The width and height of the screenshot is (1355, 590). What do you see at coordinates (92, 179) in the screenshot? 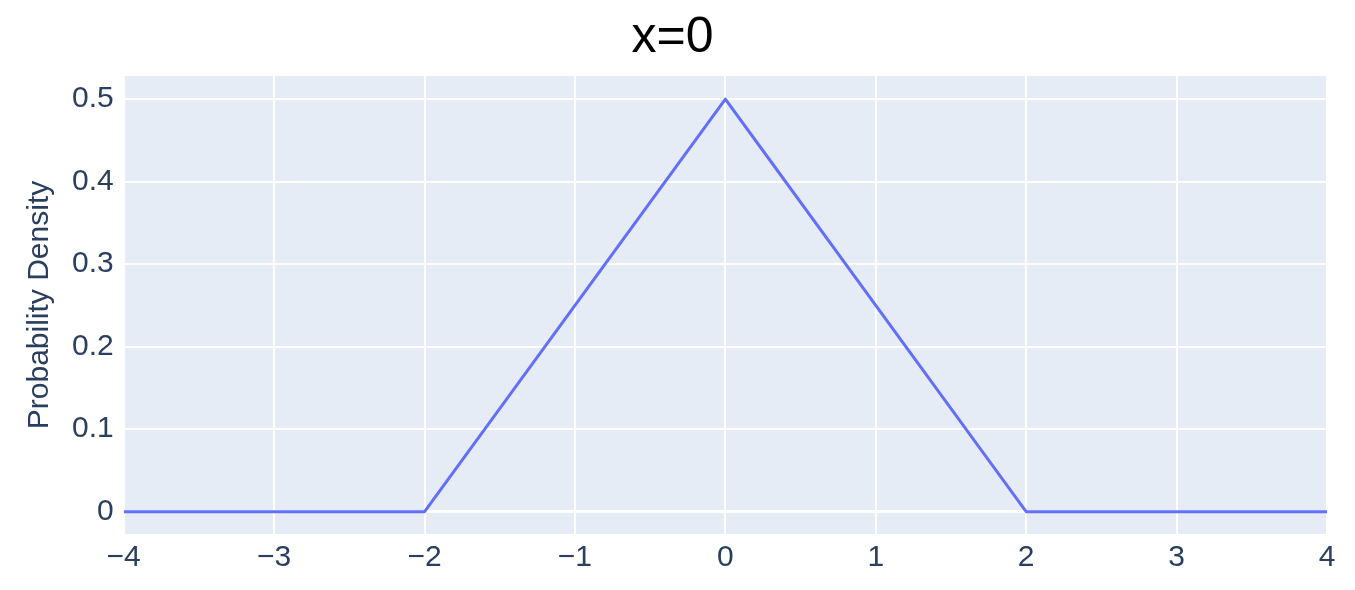
I see `y-tick-label: 0.4` at bounding box center [92, 179].